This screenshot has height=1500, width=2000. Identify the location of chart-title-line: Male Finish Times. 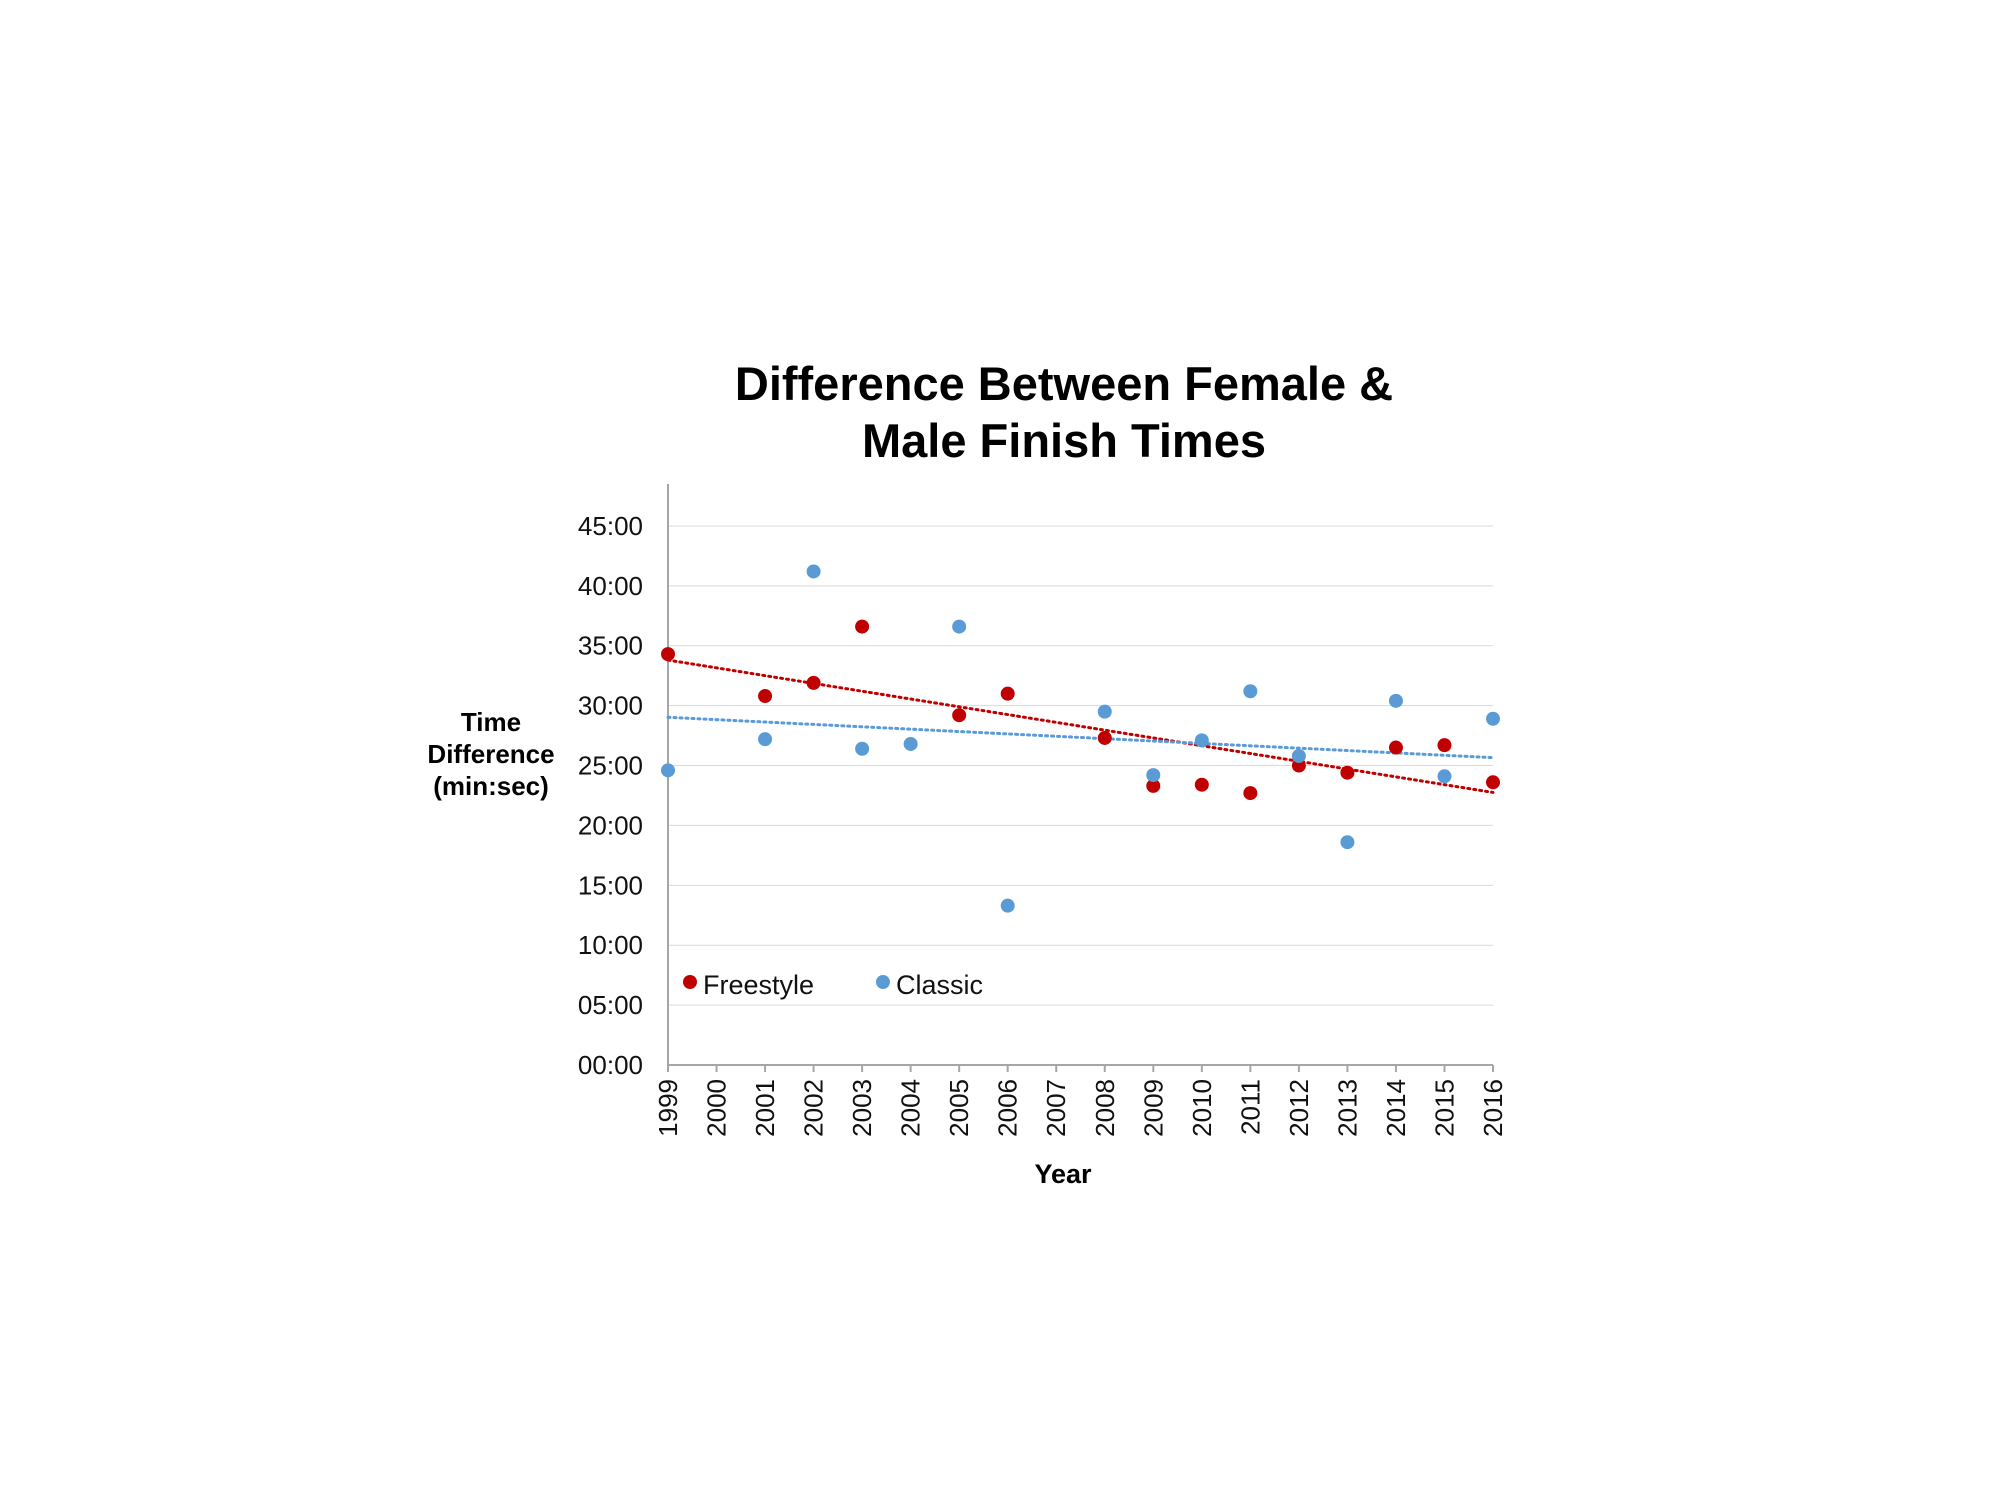
(1064, 440).